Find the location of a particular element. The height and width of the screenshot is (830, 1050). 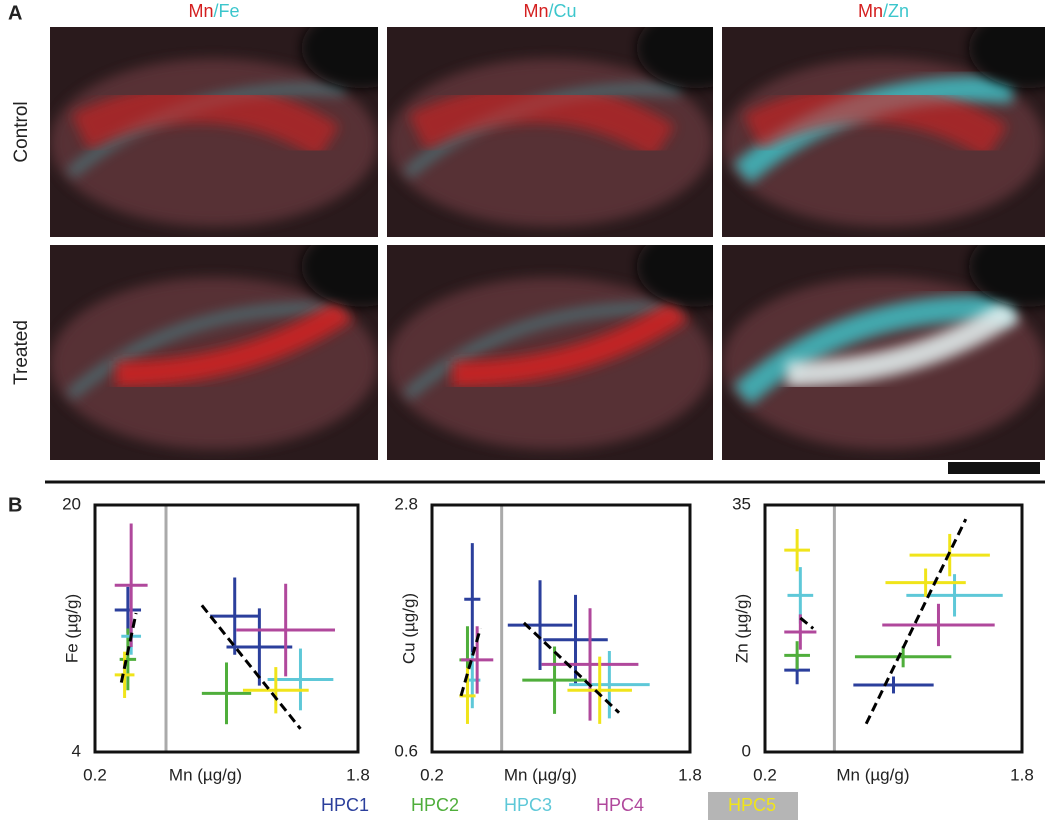

column-title: Mn/Cu is located at coordinates (549, 11).